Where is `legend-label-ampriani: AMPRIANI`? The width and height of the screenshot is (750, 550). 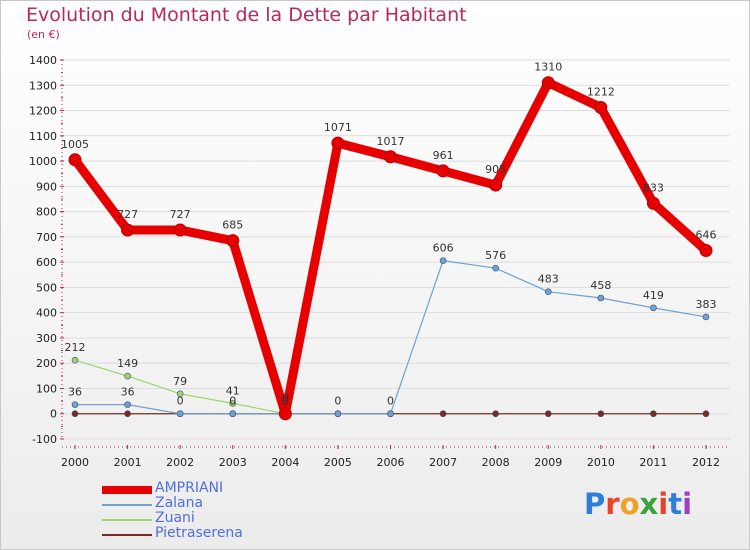
legend-label-ampriani: AMPRIANI is located at coordinates (189, 488).